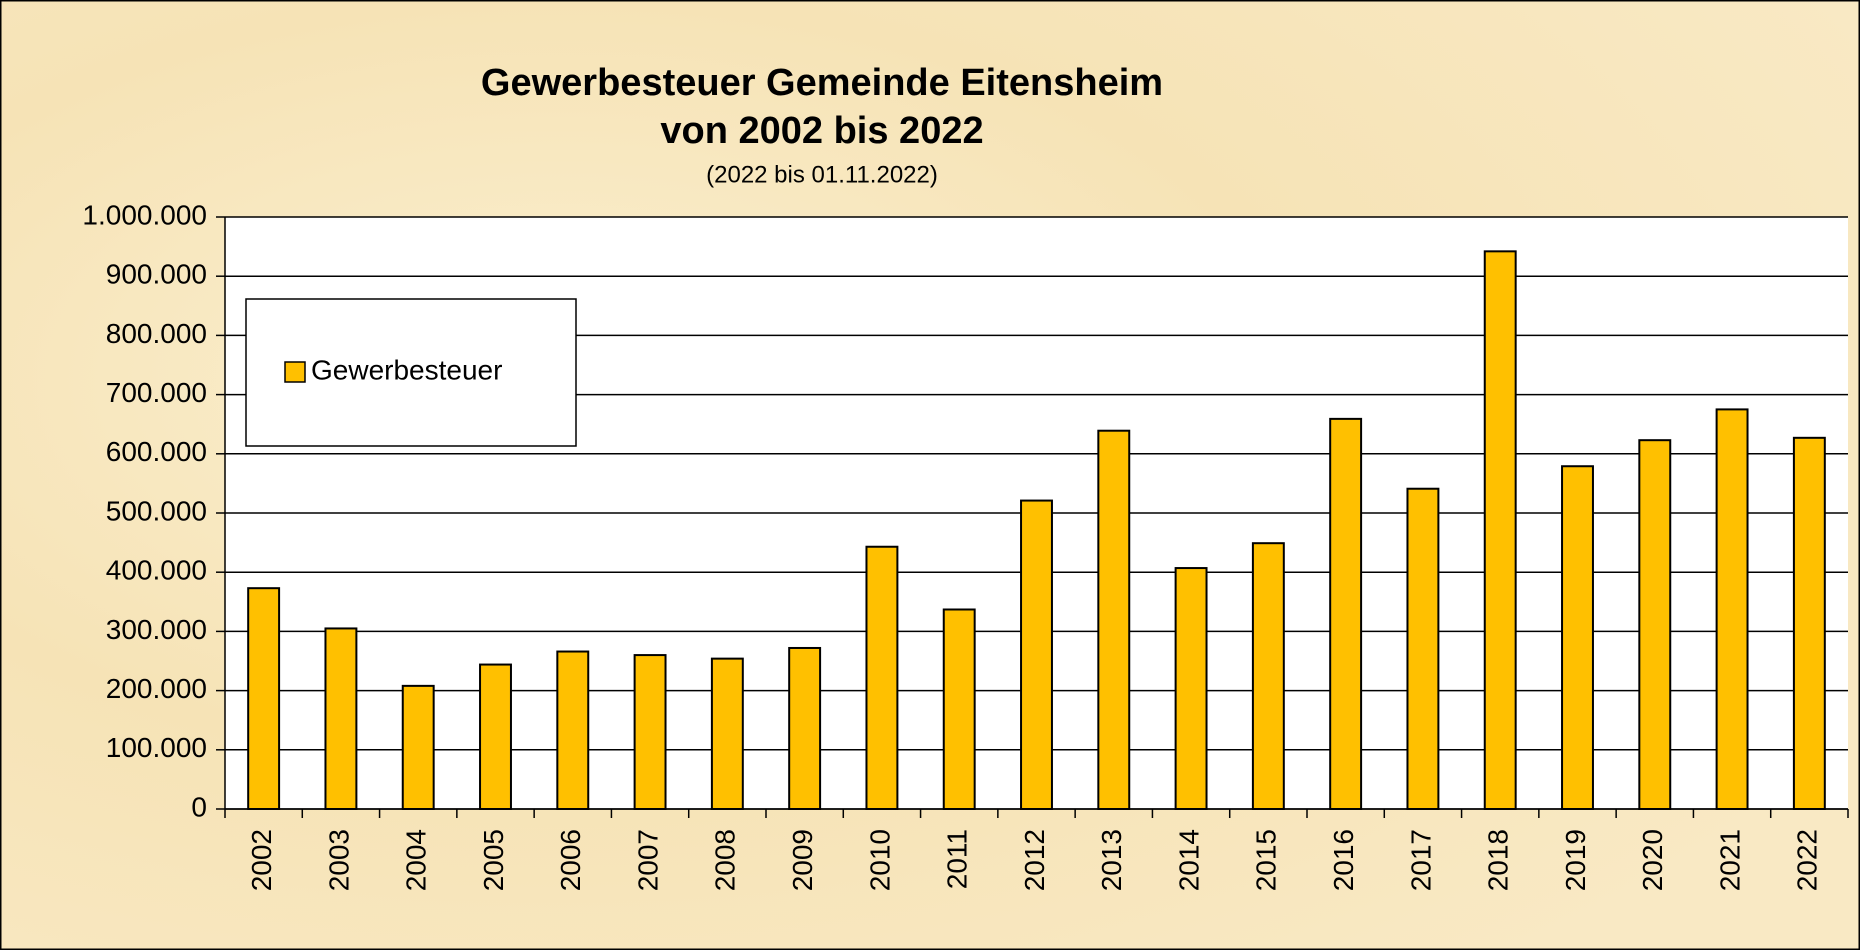 Image resolution: width=1860 pixels, height=950 pixels. What do you see at coordinates (416, 860) in the screenshot?
I see `x-tick-label: 2004` at bounding box center [416, 860].